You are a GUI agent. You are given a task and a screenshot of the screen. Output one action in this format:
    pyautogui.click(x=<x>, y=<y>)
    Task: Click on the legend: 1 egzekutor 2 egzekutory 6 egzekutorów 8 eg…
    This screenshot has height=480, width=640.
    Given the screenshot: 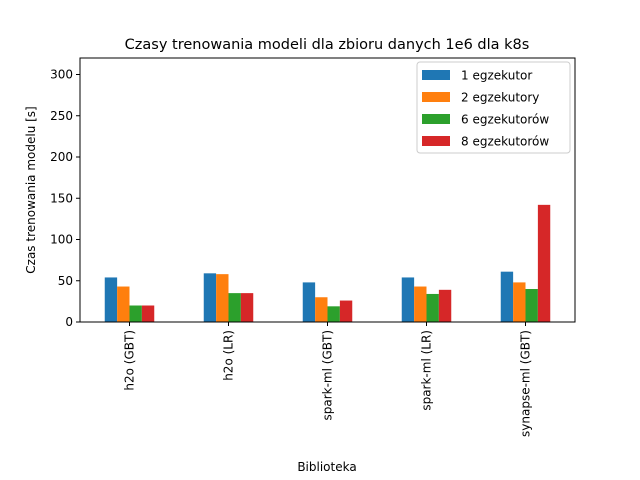 What is the action you would take?
    pyautogui.click(x=493, y=107)
    